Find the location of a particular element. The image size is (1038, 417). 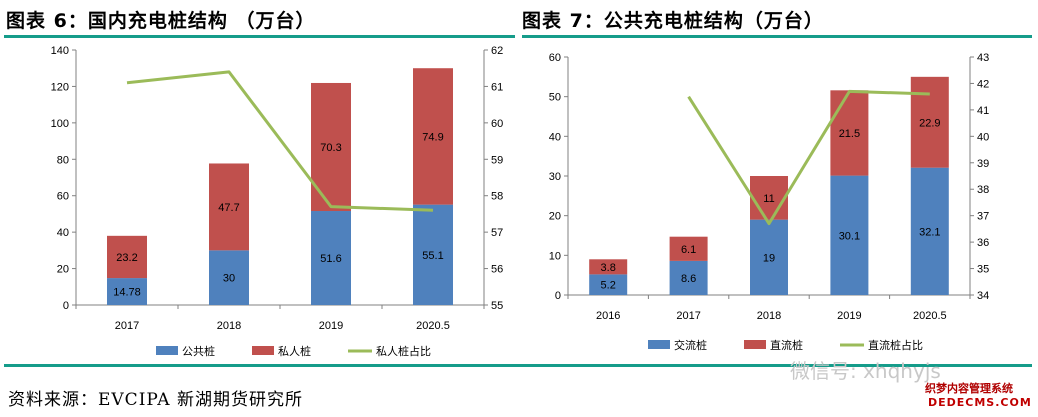

left-chart-title: 图表 6：国内充电桩结构 （万台） is located at coordinates (161, 21).